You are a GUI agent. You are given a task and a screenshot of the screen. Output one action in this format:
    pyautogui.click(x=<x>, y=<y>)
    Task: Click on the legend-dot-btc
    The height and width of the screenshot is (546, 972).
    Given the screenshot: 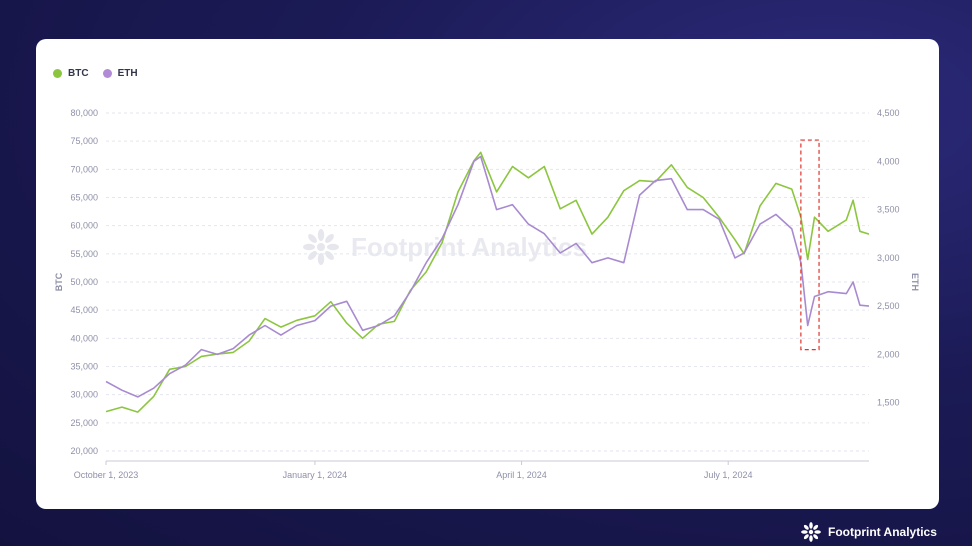 What is the action you would take?
    pyautogui.click(x=57, y=73)
    